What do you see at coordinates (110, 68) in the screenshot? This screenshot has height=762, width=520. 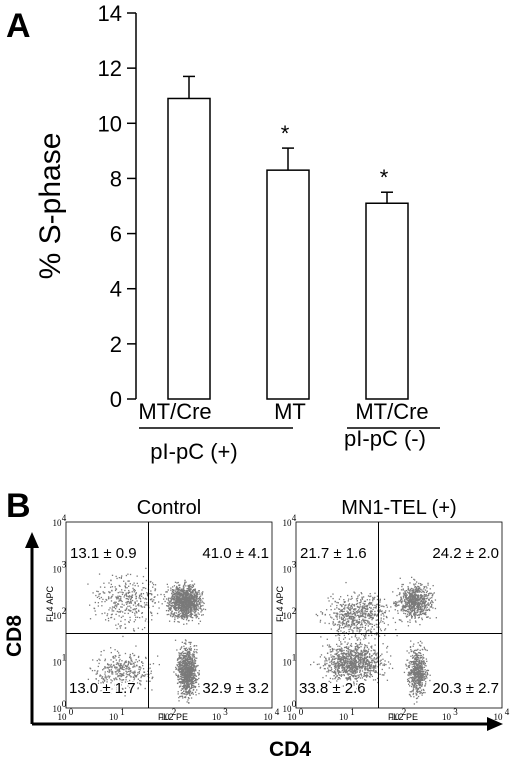 I see `y-tick-label: 12` at bounding box center [110, 68].